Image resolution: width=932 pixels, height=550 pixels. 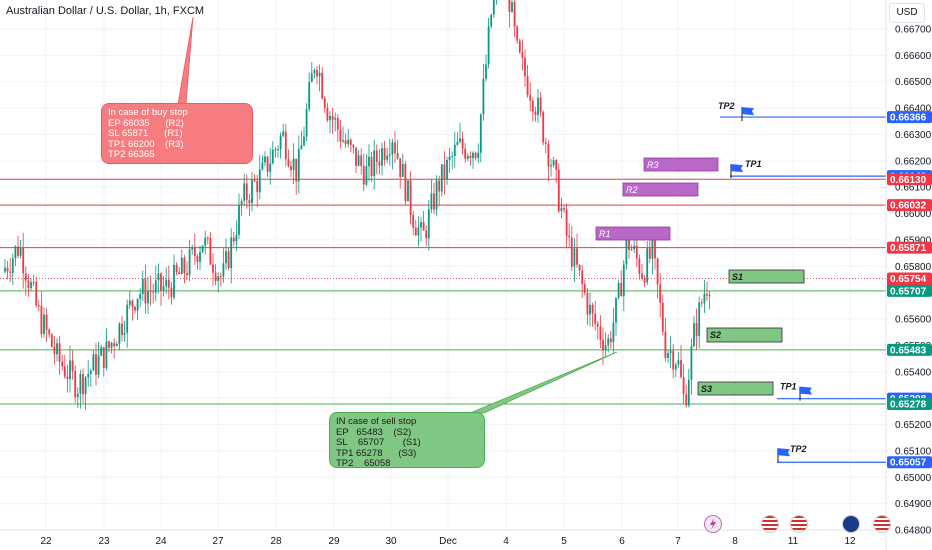 What do you see at coordinates (713, 524) in the screenshot?
I see `lightning-icon` at bounding box center [713, 524].